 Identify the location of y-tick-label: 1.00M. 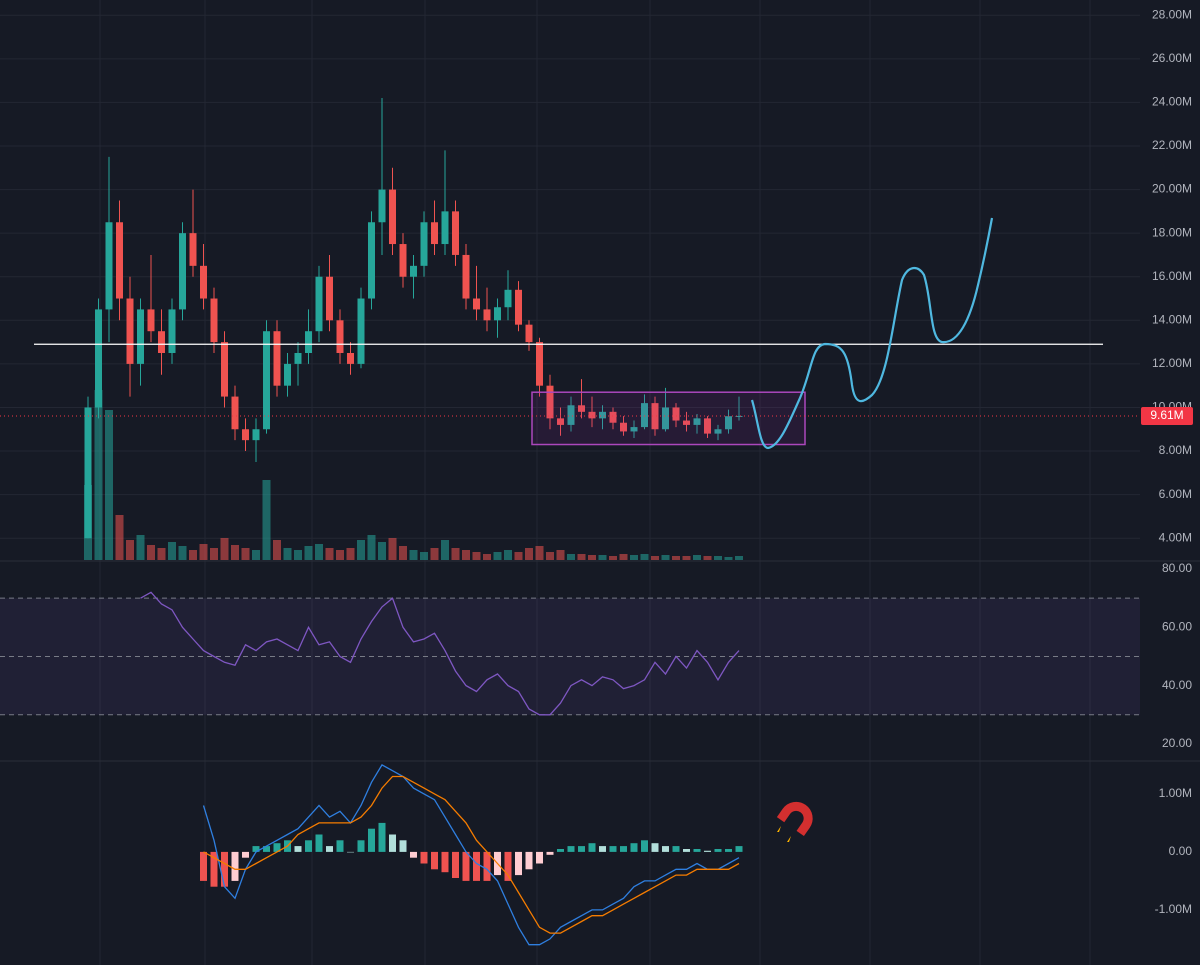
(1175, 793).